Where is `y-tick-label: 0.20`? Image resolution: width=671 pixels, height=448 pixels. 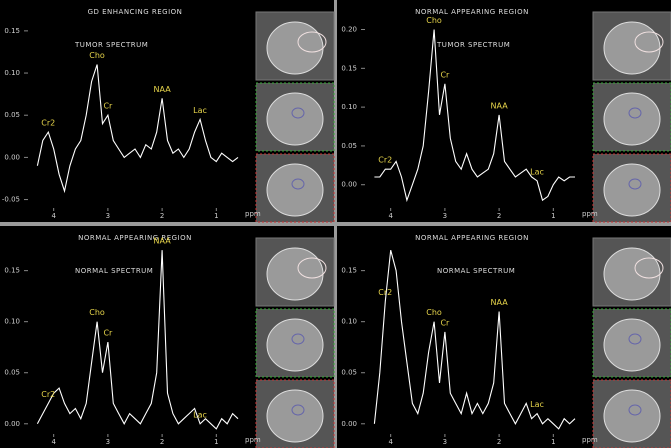 y-tick-label: 0.20 is located at coordinates (349, 30).